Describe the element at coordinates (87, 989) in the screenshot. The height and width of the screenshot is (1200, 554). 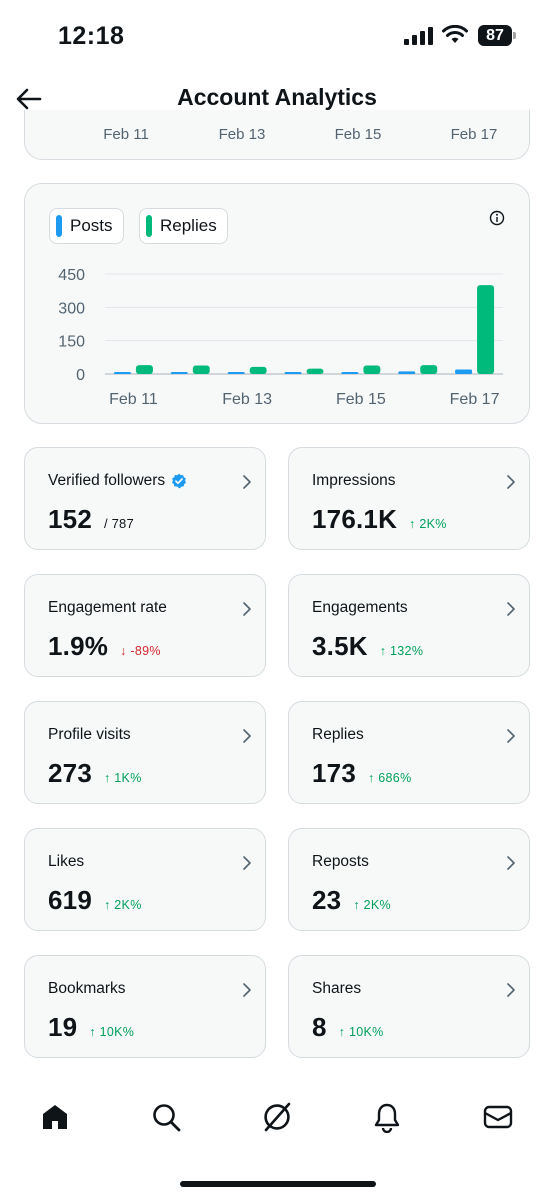
I see `stat-label: Bookmarks` at that location.